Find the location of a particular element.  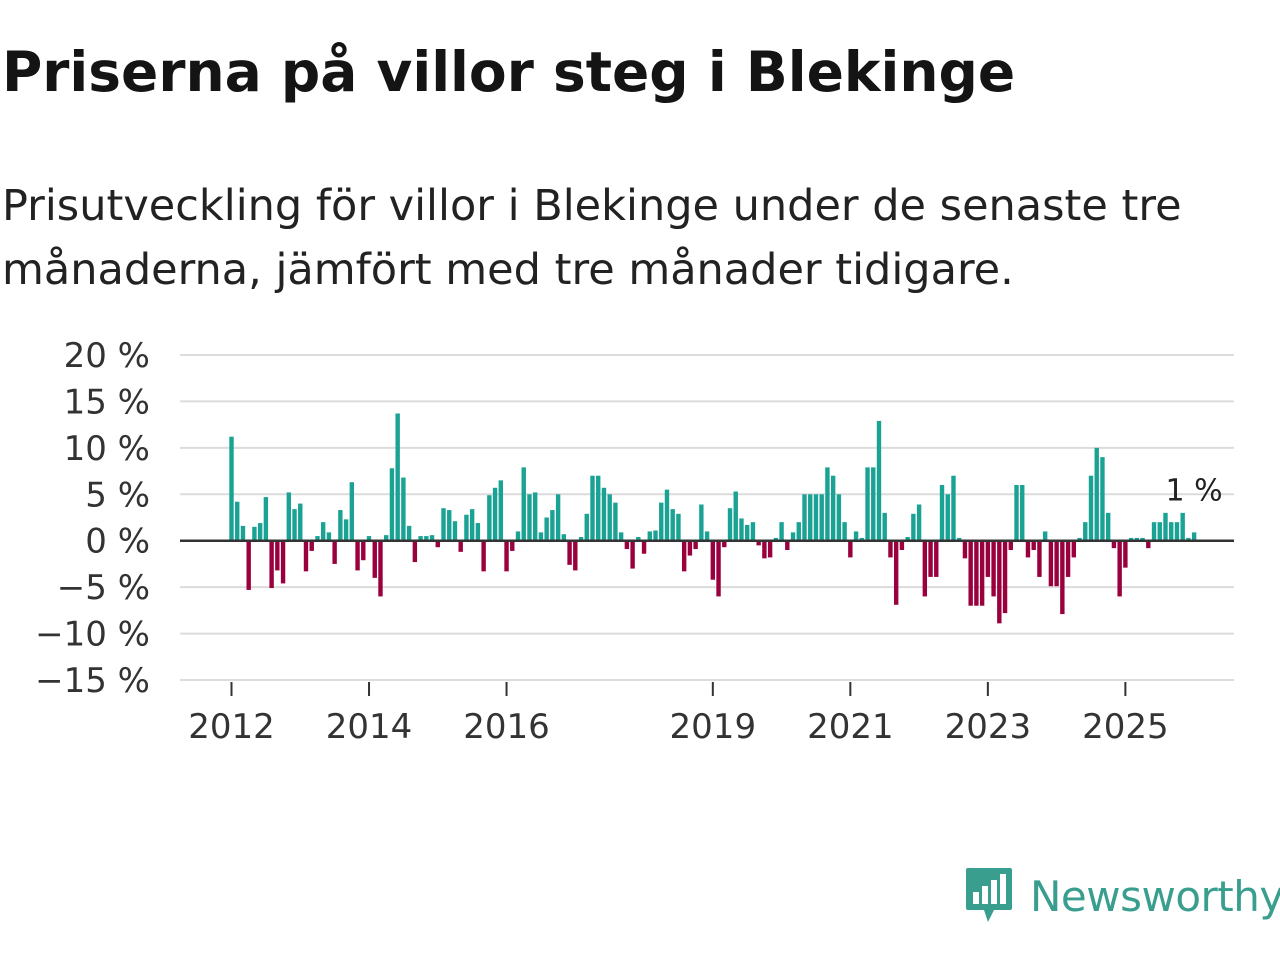

y-tick-label: 15 % is located at coordinates (107, 402).